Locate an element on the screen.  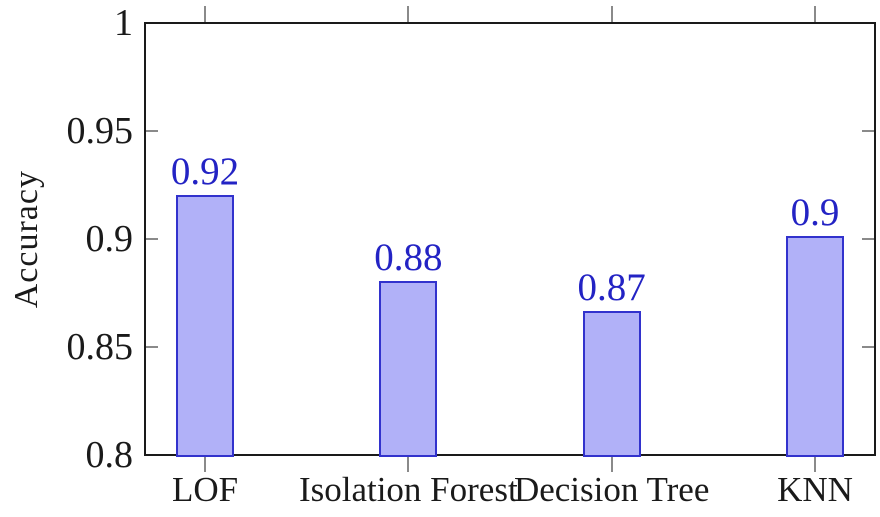
x-tick-label: KNN is located at coordinates (815, 489).